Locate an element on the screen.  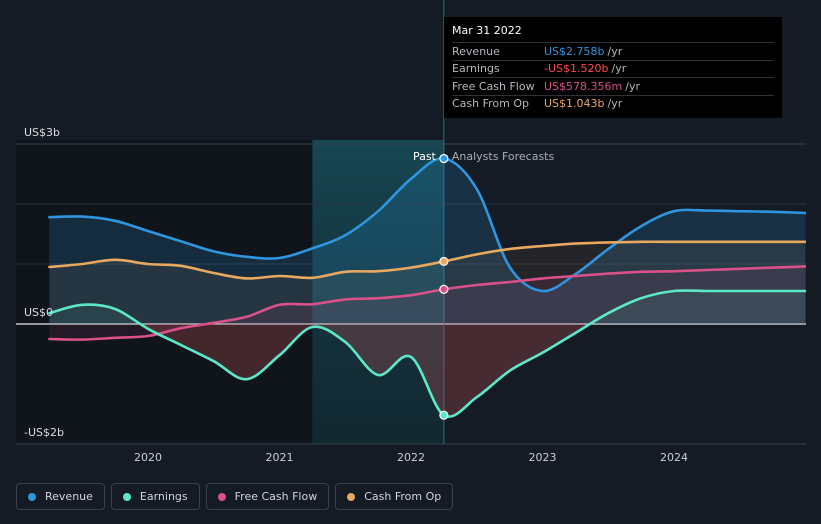
legend-item-earnings: Earnings is located at coordinates (155, 496).